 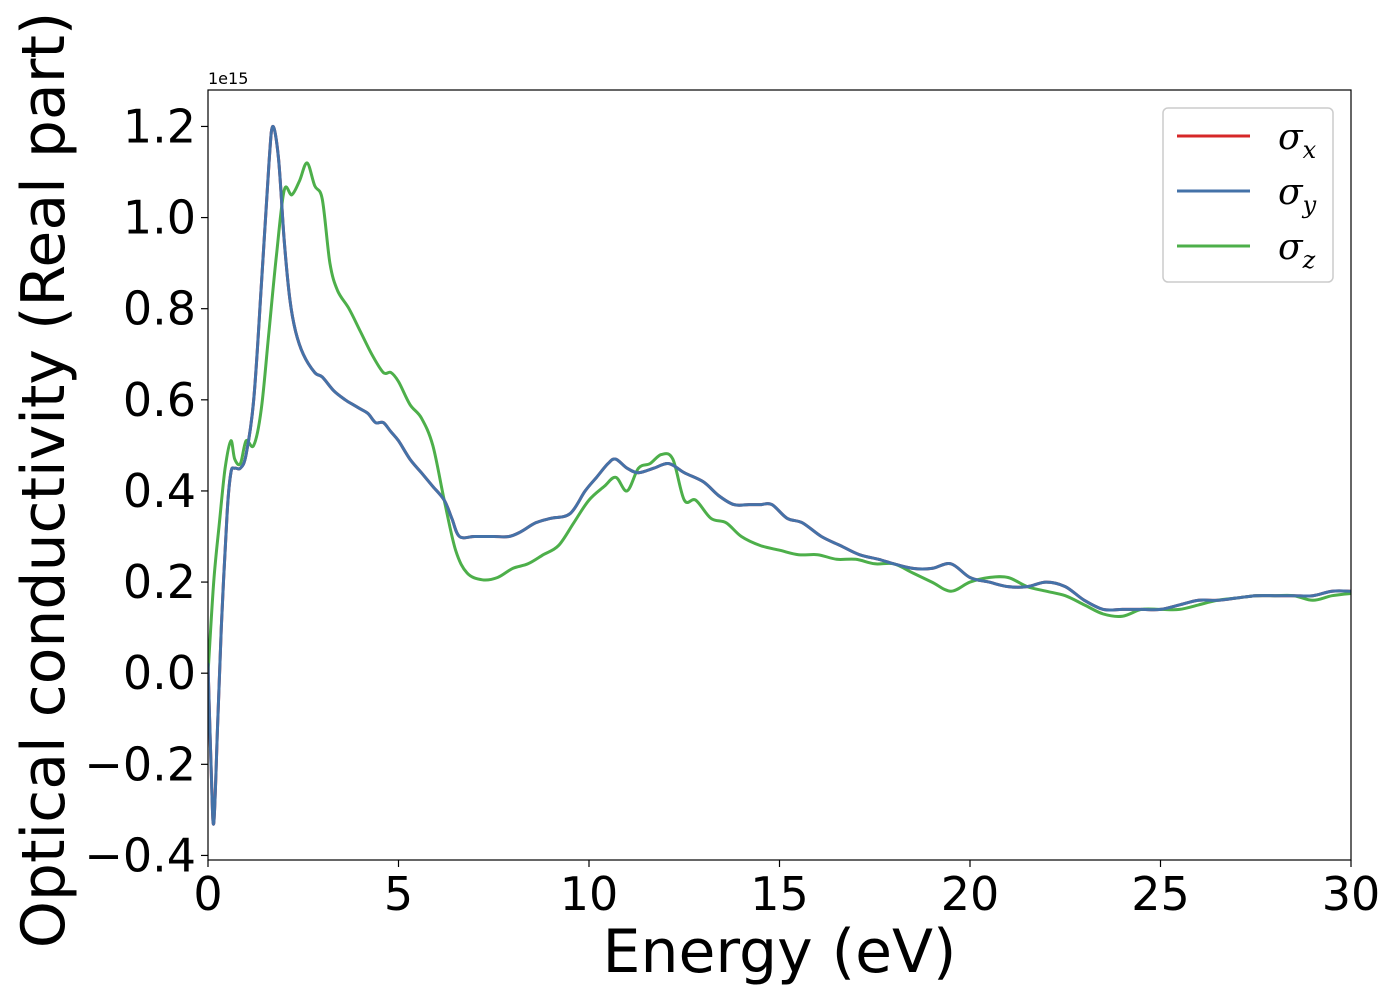 I want to click on y-tick-label: 0.8, so click(x=159, y=309).